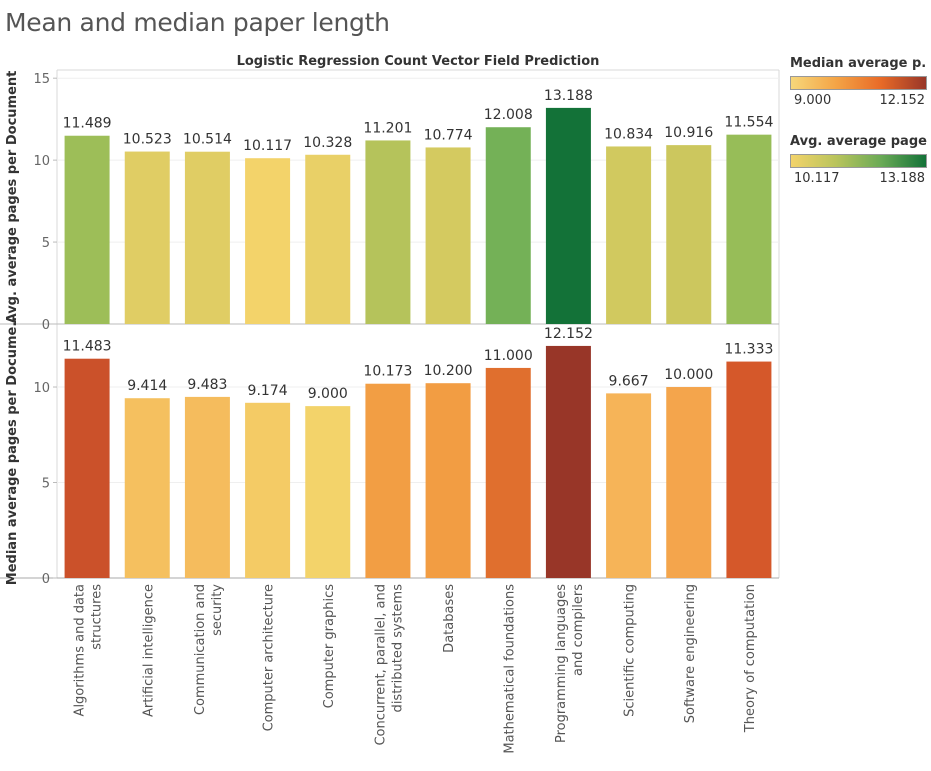 The image size is (931, 771). Describe the element at coordinates (448, 371) in the screenshot. I see `bar-value-label: 10.200` at that location.